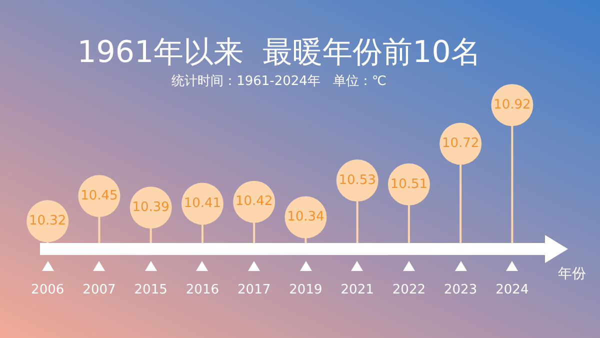 This screenshot has width=600, height=338. Describe the element at coordinates (409, 290) in the screenshot. I see `x-tick-label: 2022` at that location.